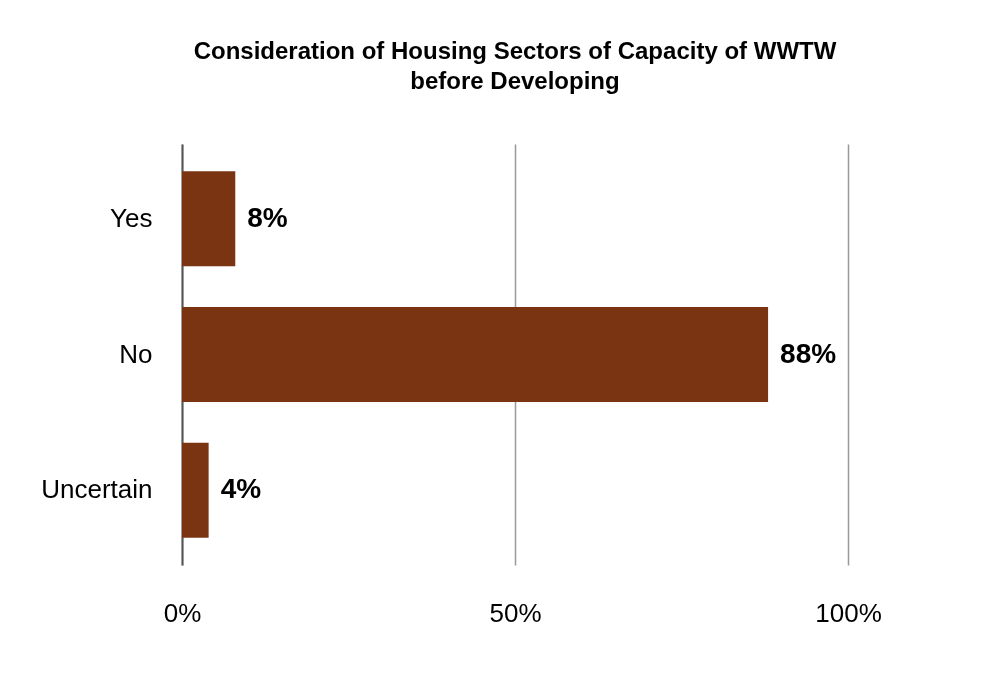  Describe the element at coordinates (131, 217) in the screenshot. I see `y-tick-label: Yes` at that location.